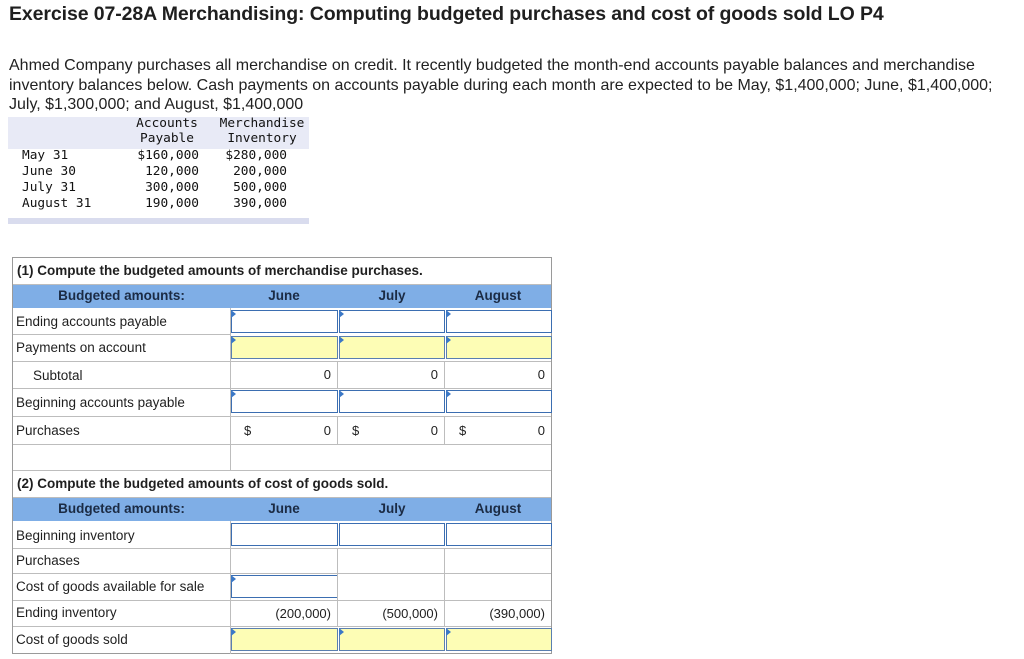 This screenshot has width=1024, height=659. I want to click on ending-inventory-july: (500,000), so click(392, 613).